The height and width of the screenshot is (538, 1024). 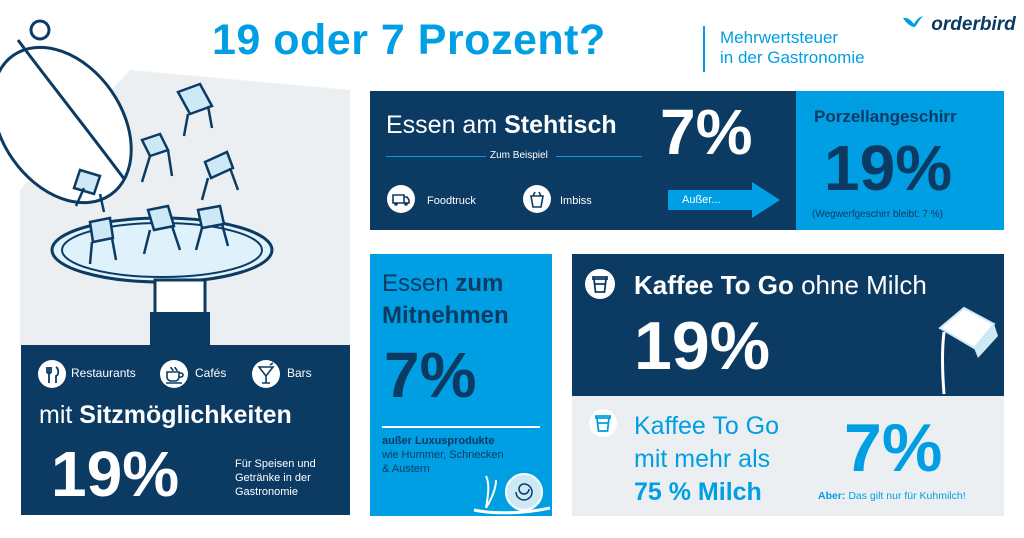 What do you see at coordinates (66, 112) in the screenshot?
I see `cloche-icon` at bounding box center [66, 112].